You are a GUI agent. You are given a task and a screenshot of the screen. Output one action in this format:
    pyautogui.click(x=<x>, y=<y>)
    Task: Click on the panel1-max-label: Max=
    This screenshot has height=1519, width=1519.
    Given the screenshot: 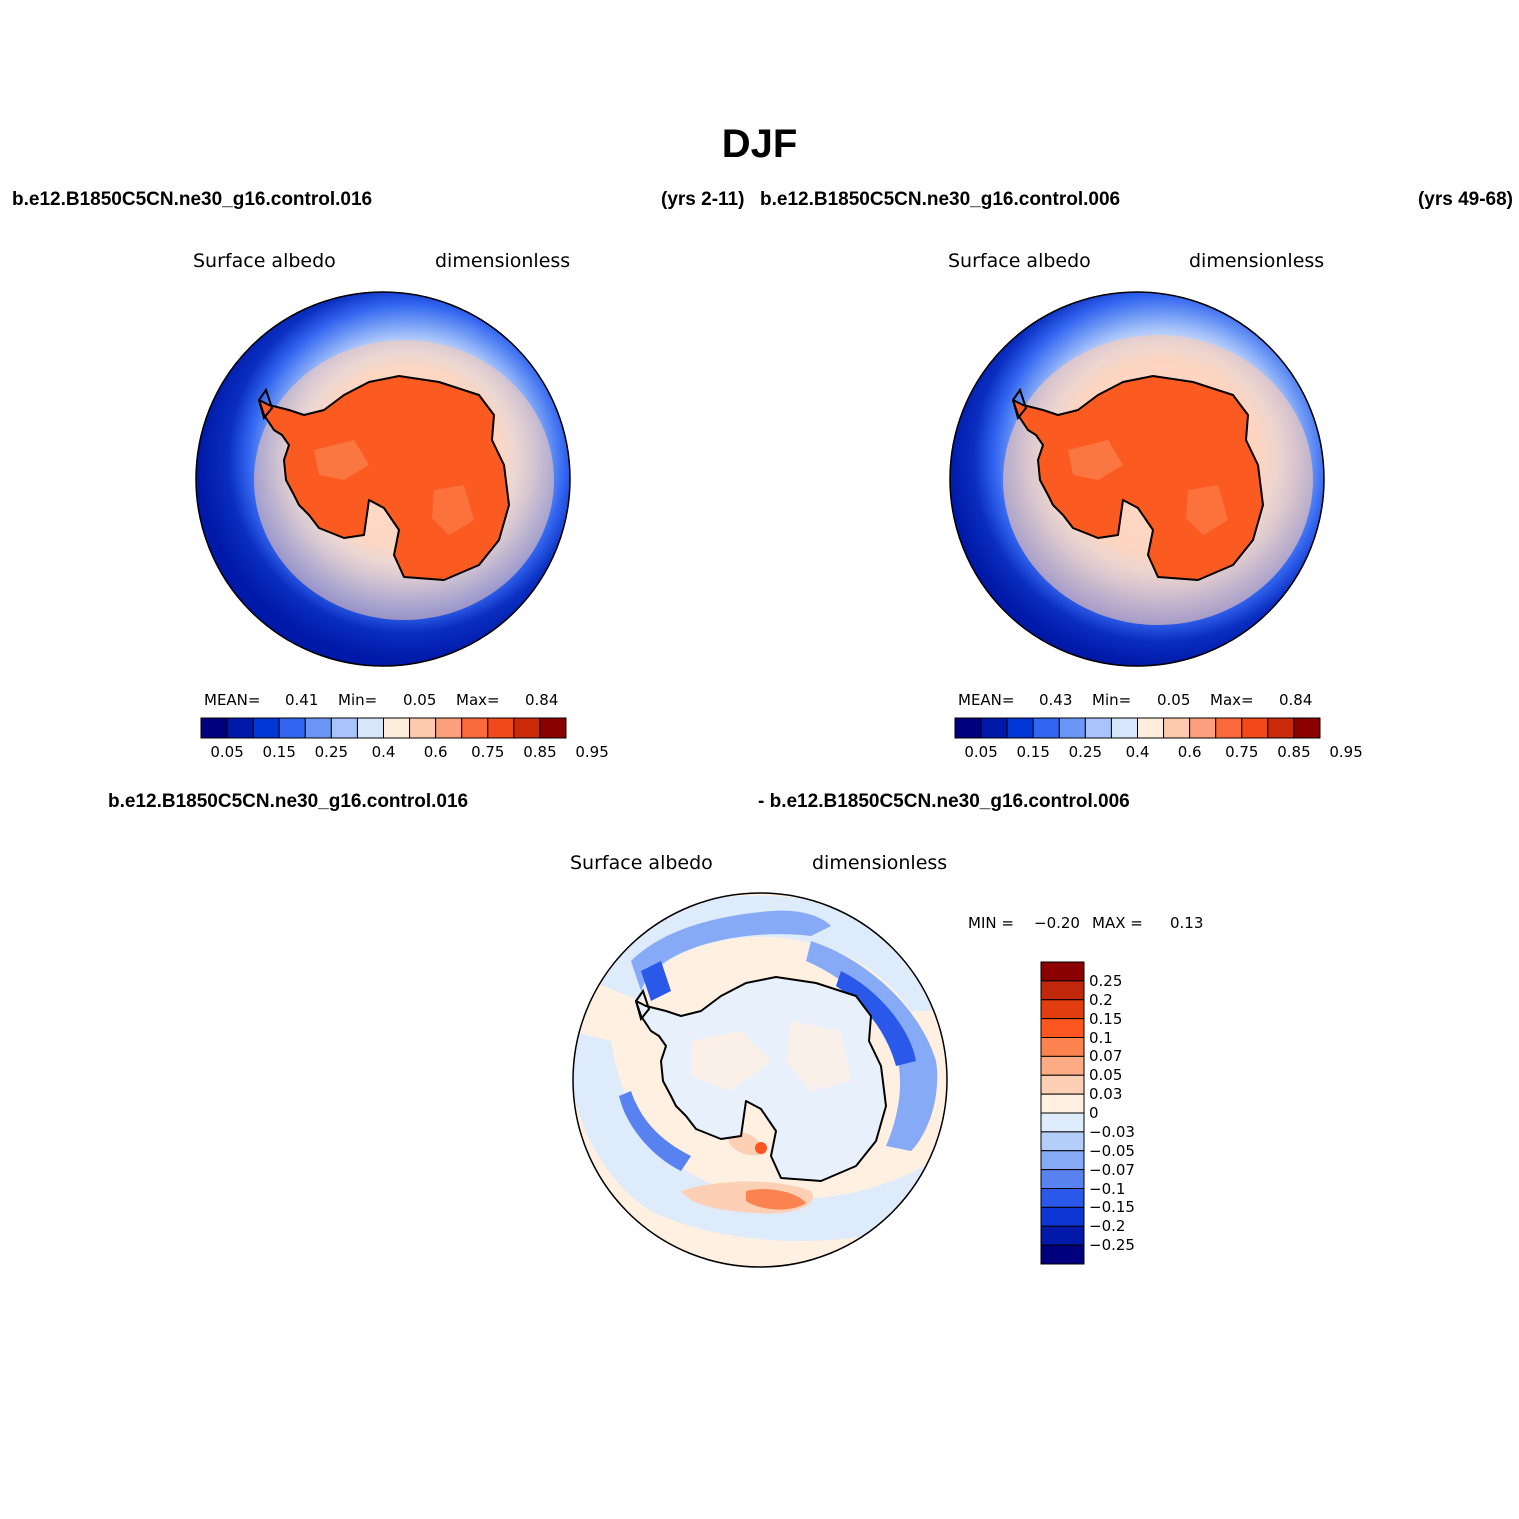 What is the action you would take?
    pyautogui.click(x=478, y=700)
    